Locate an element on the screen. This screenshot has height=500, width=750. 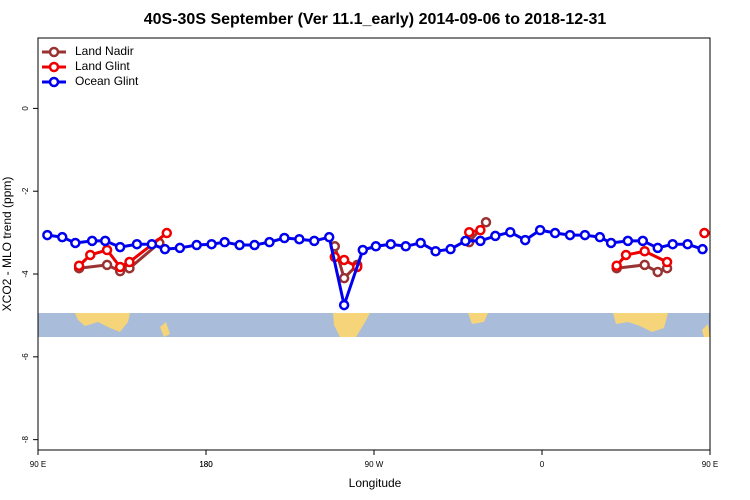
legend-label: Land Glint is located at coordinates (102, 66).